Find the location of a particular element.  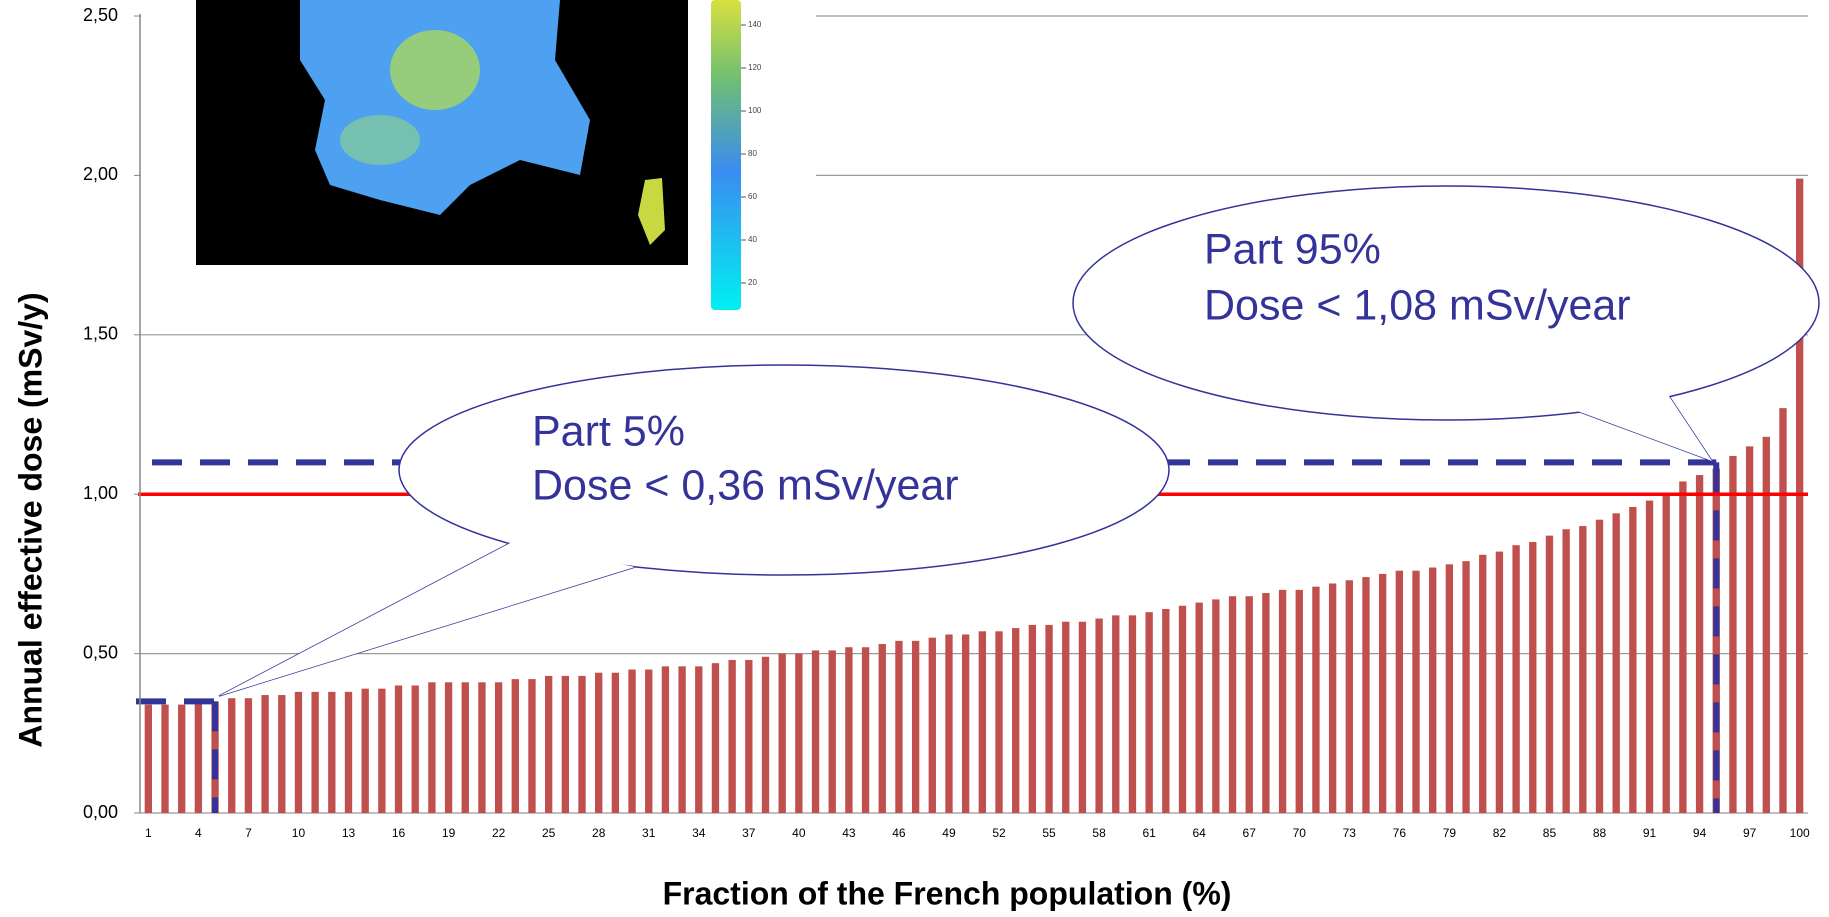

x-tick-label: 70 is located at coordinates (1300, 833).